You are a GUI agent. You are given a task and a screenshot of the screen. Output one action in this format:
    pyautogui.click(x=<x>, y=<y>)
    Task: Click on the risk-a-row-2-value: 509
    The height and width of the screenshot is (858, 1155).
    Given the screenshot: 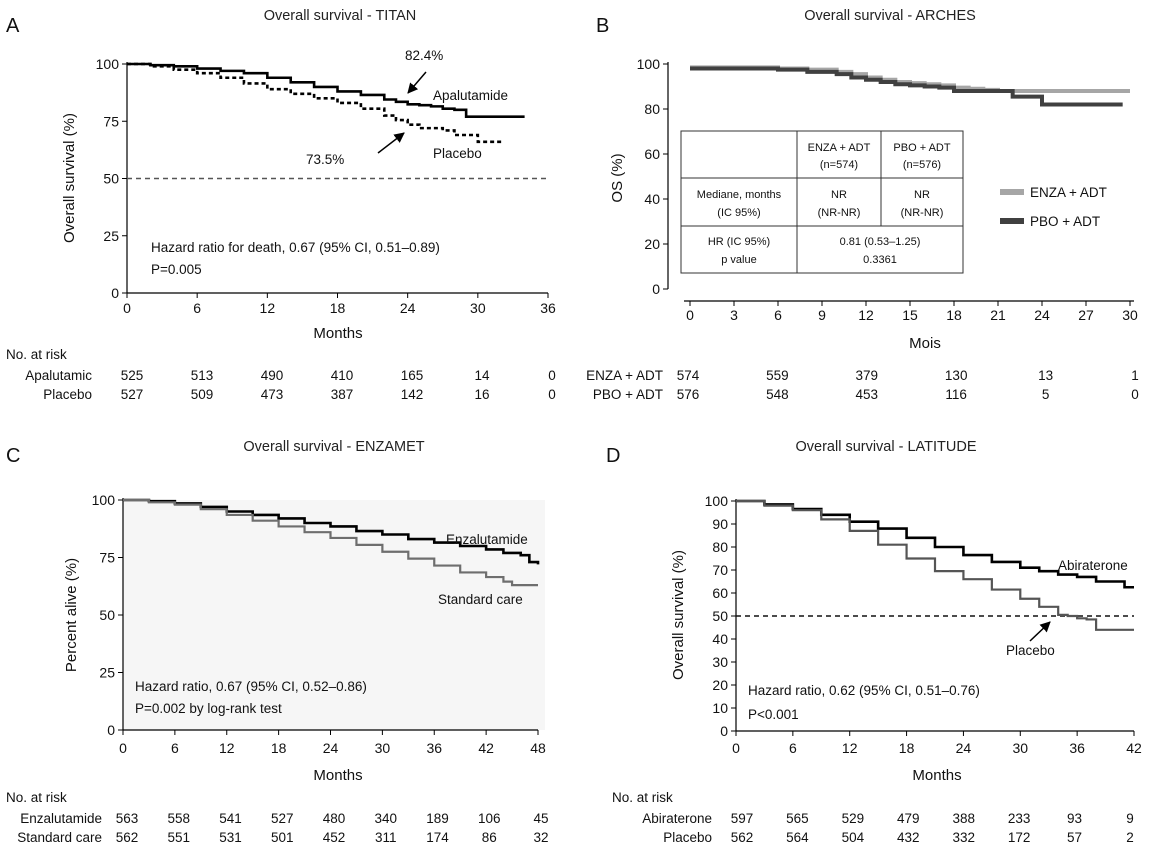 What is the action you would take?
    pyautogui.click(x=202, y=394)
    